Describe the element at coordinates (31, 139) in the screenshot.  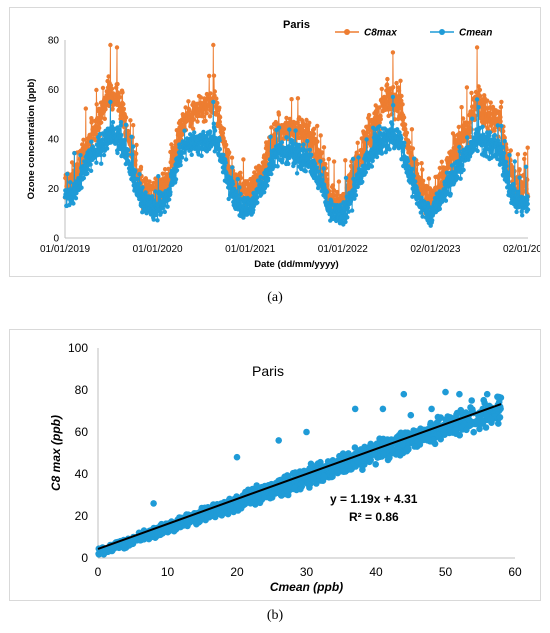
I see `y-axis-title: Ozone concentration (ppb)` at that location.